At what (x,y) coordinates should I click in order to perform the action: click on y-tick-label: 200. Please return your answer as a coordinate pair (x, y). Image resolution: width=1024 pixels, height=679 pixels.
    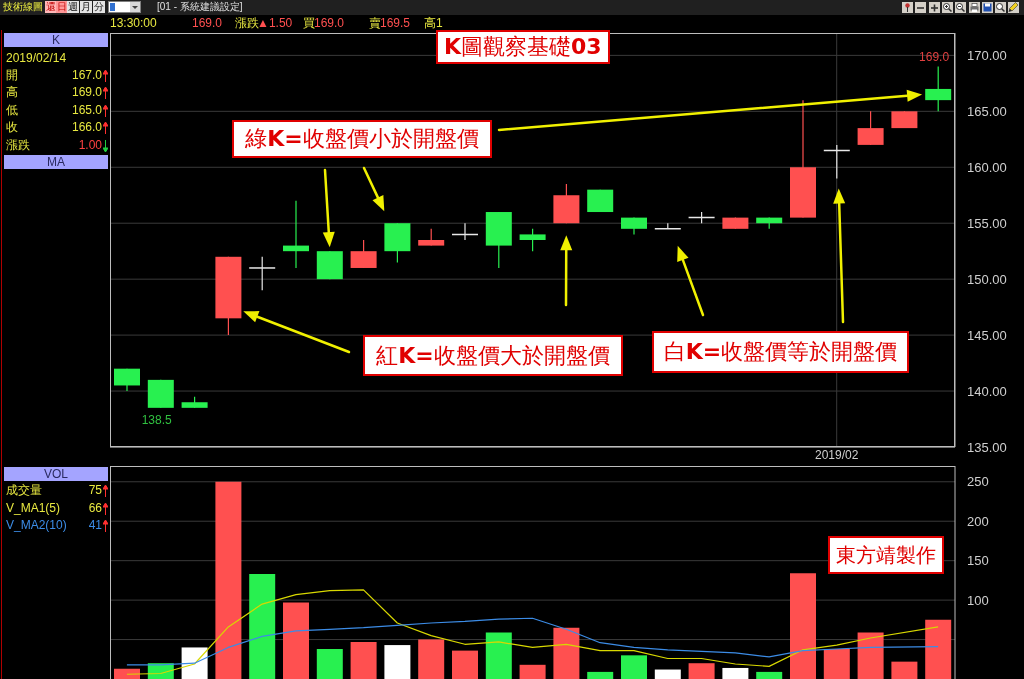
    Looking at the image, I should click on (978, 521).